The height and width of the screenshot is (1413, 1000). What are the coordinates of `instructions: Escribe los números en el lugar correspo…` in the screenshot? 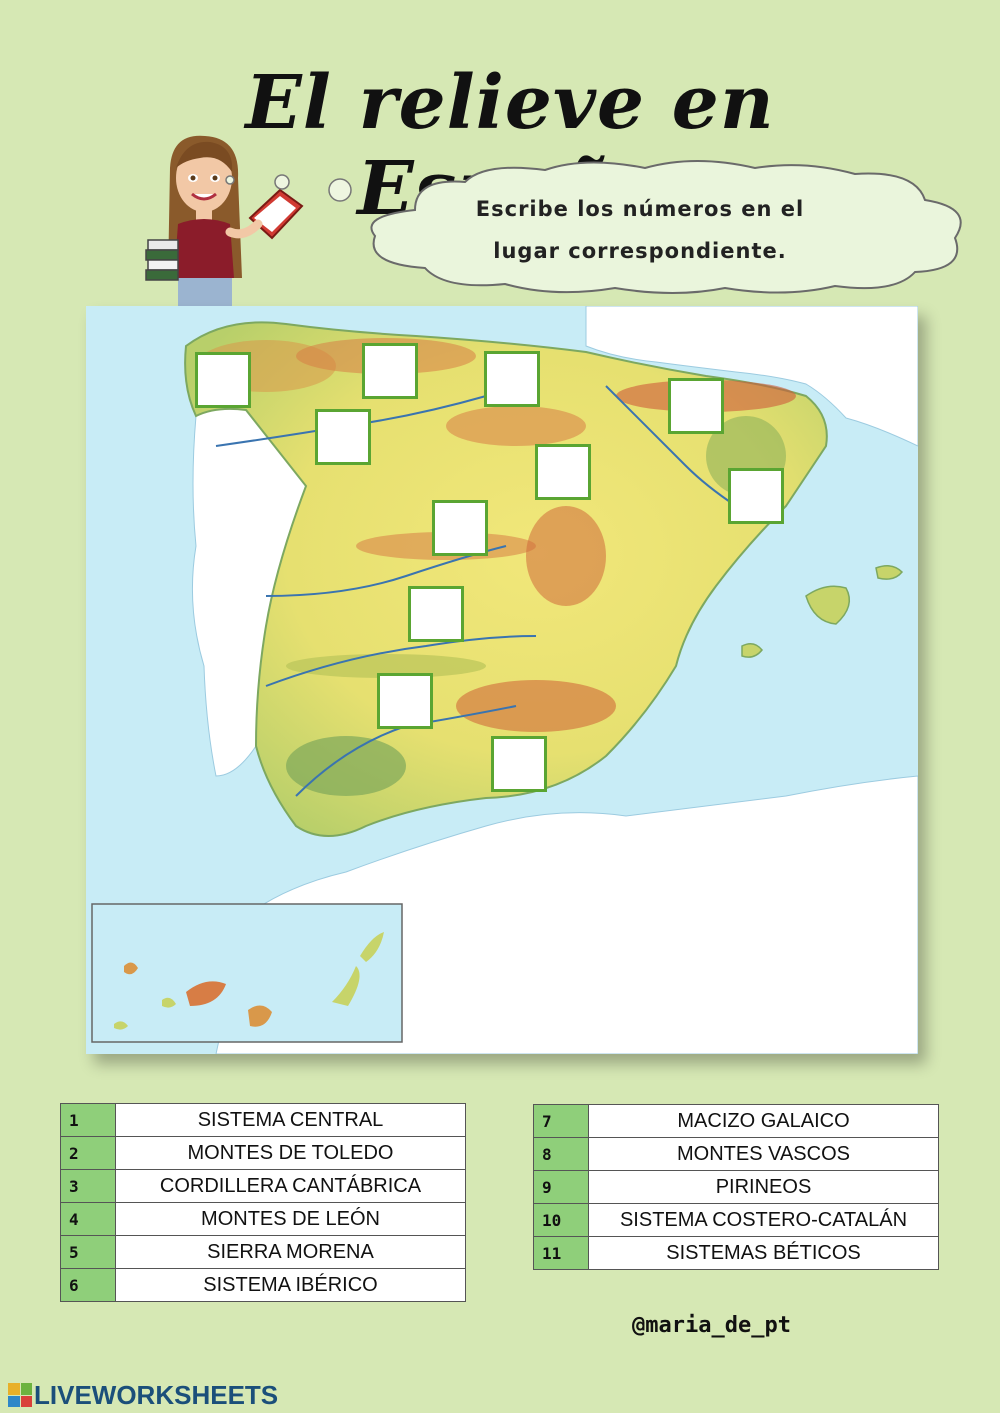 It's located at (640, 230).